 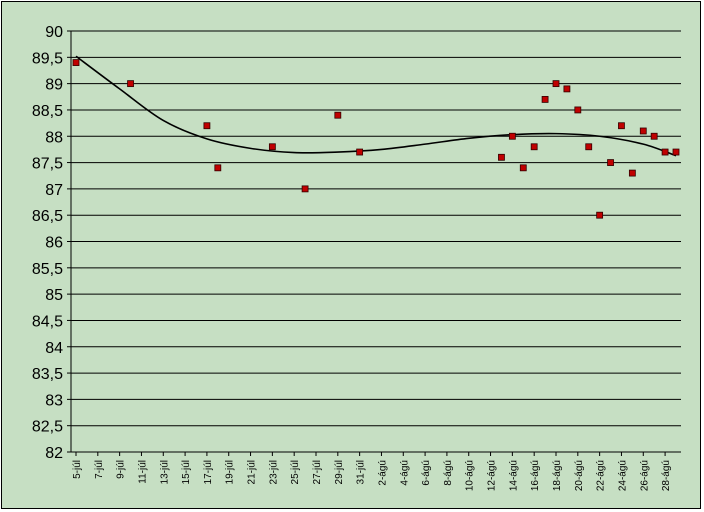 I want to click on y-tick-label: 84, so click(x=54, y=348).